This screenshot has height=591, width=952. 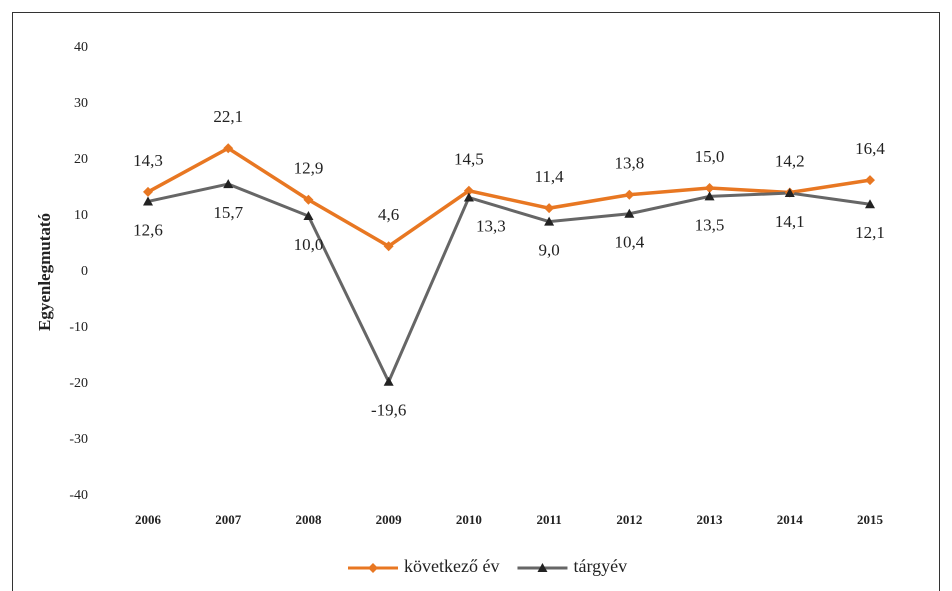 I want to click on data-label: 11,4, so click(x=550, y=176).